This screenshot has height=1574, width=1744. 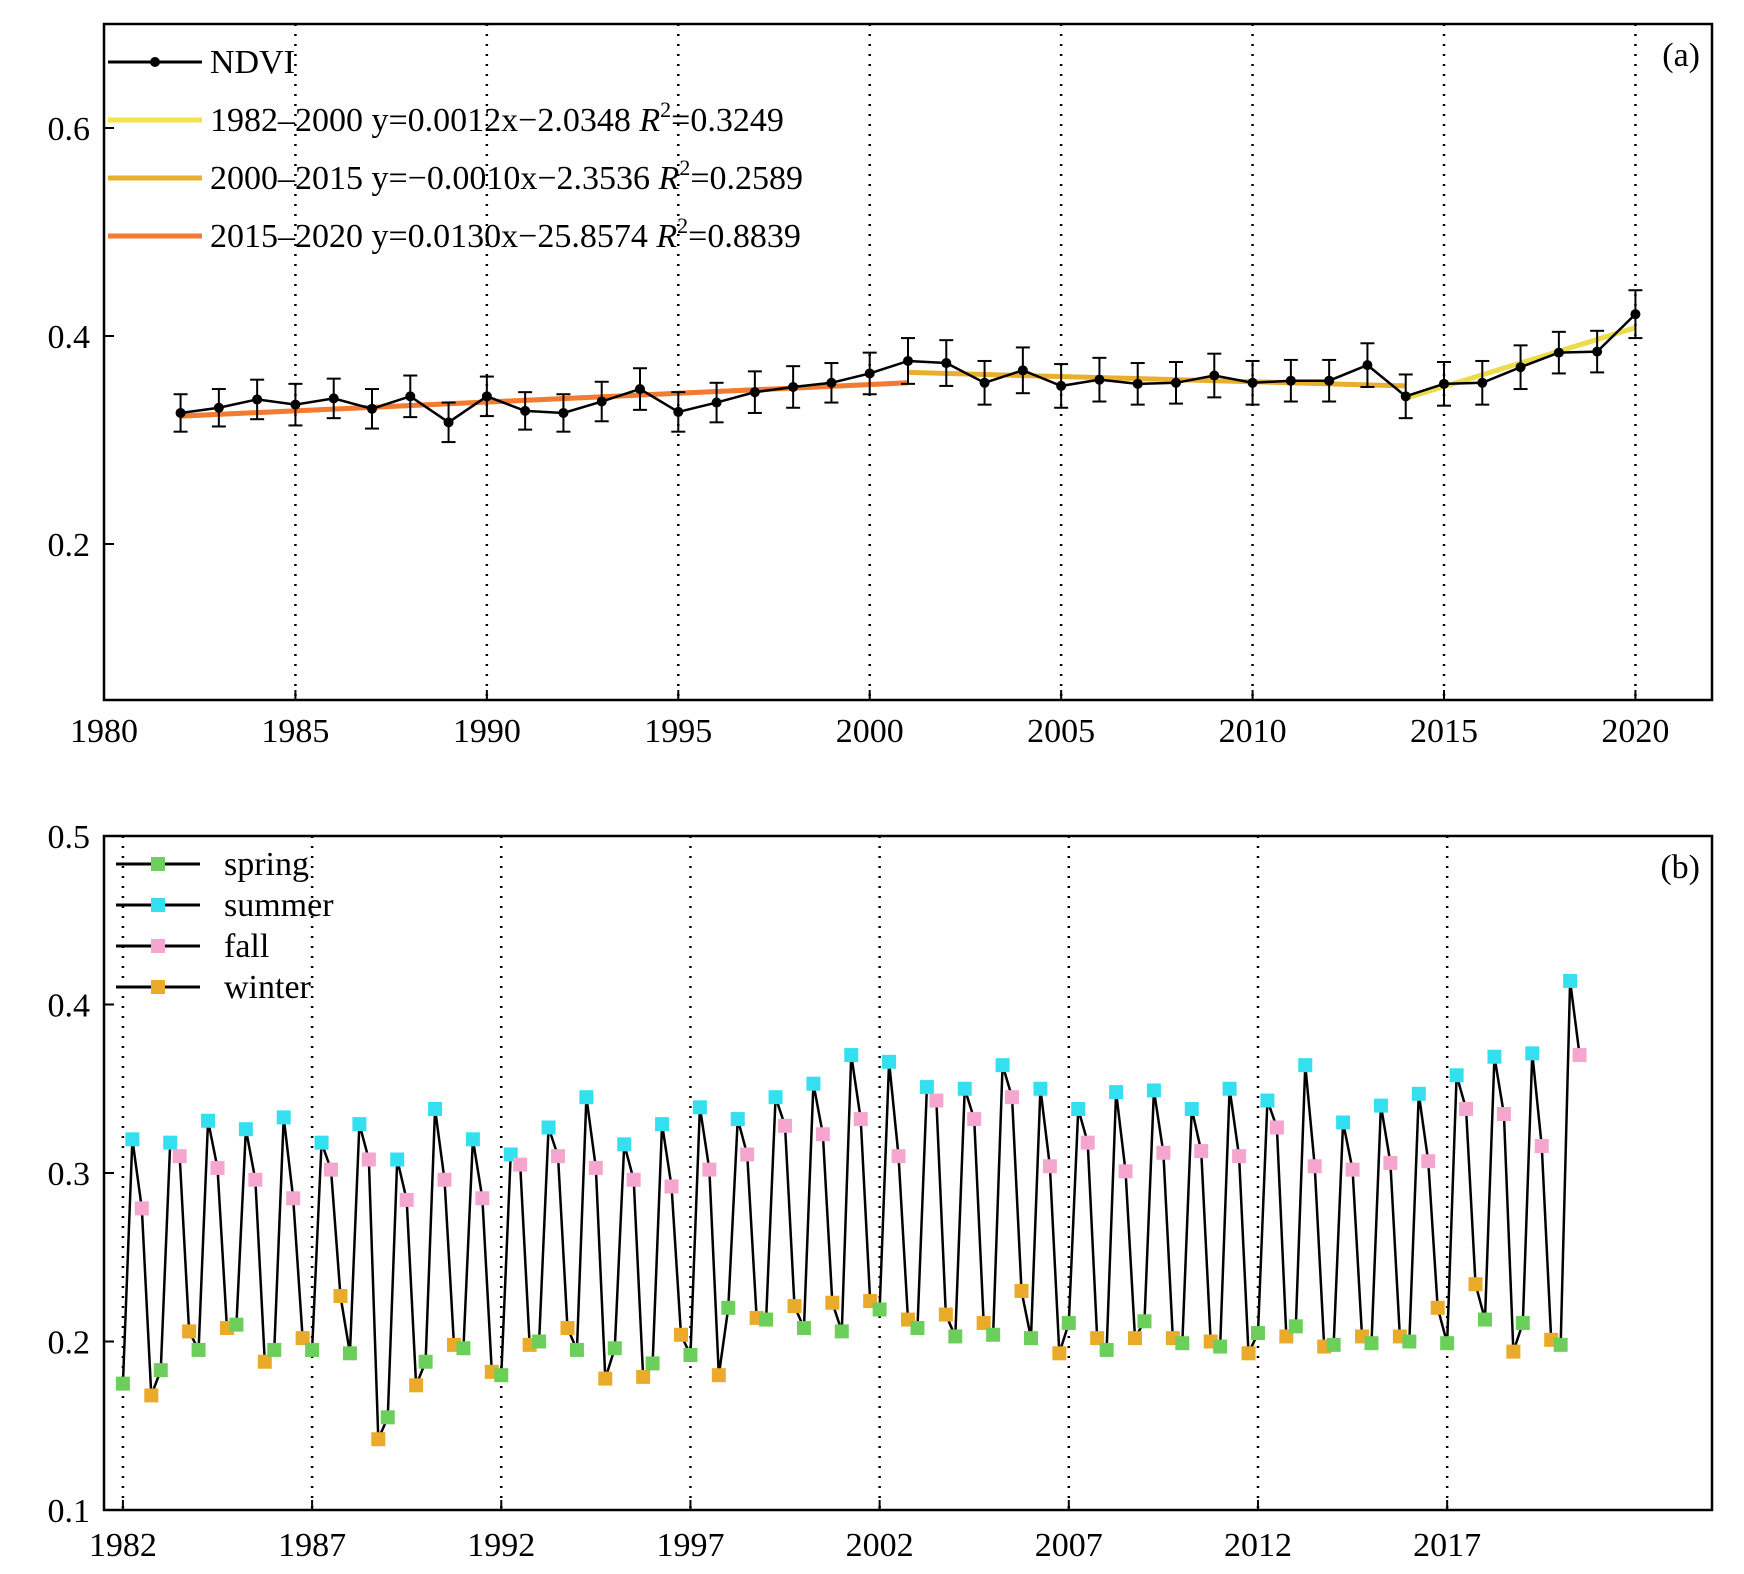 I want to click on fall-marker-2011, so click(x=1239, y=1156).